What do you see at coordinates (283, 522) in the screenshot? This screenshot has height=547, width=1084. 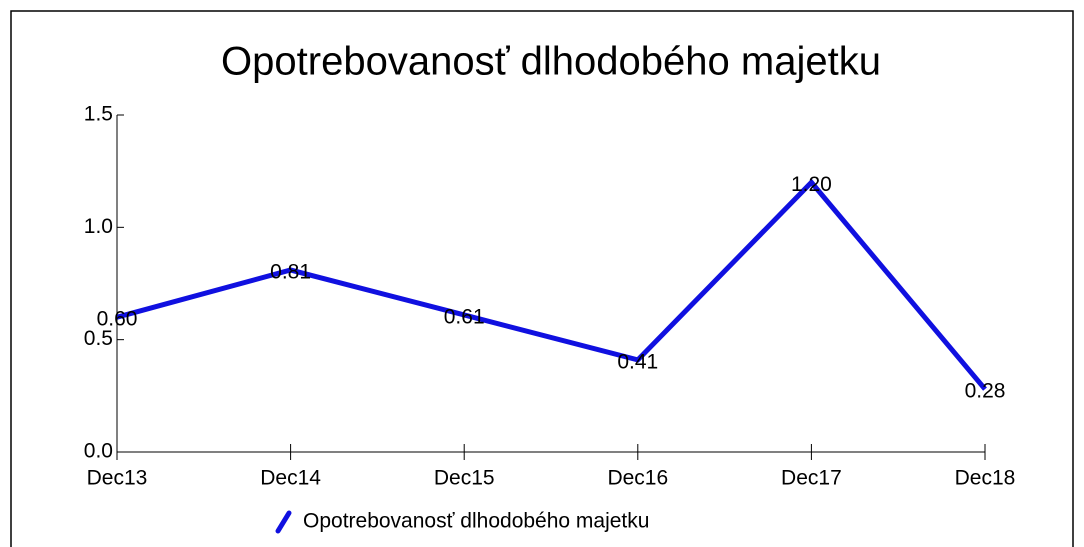 I see `legend-marker` at bounding box center [283, 522].